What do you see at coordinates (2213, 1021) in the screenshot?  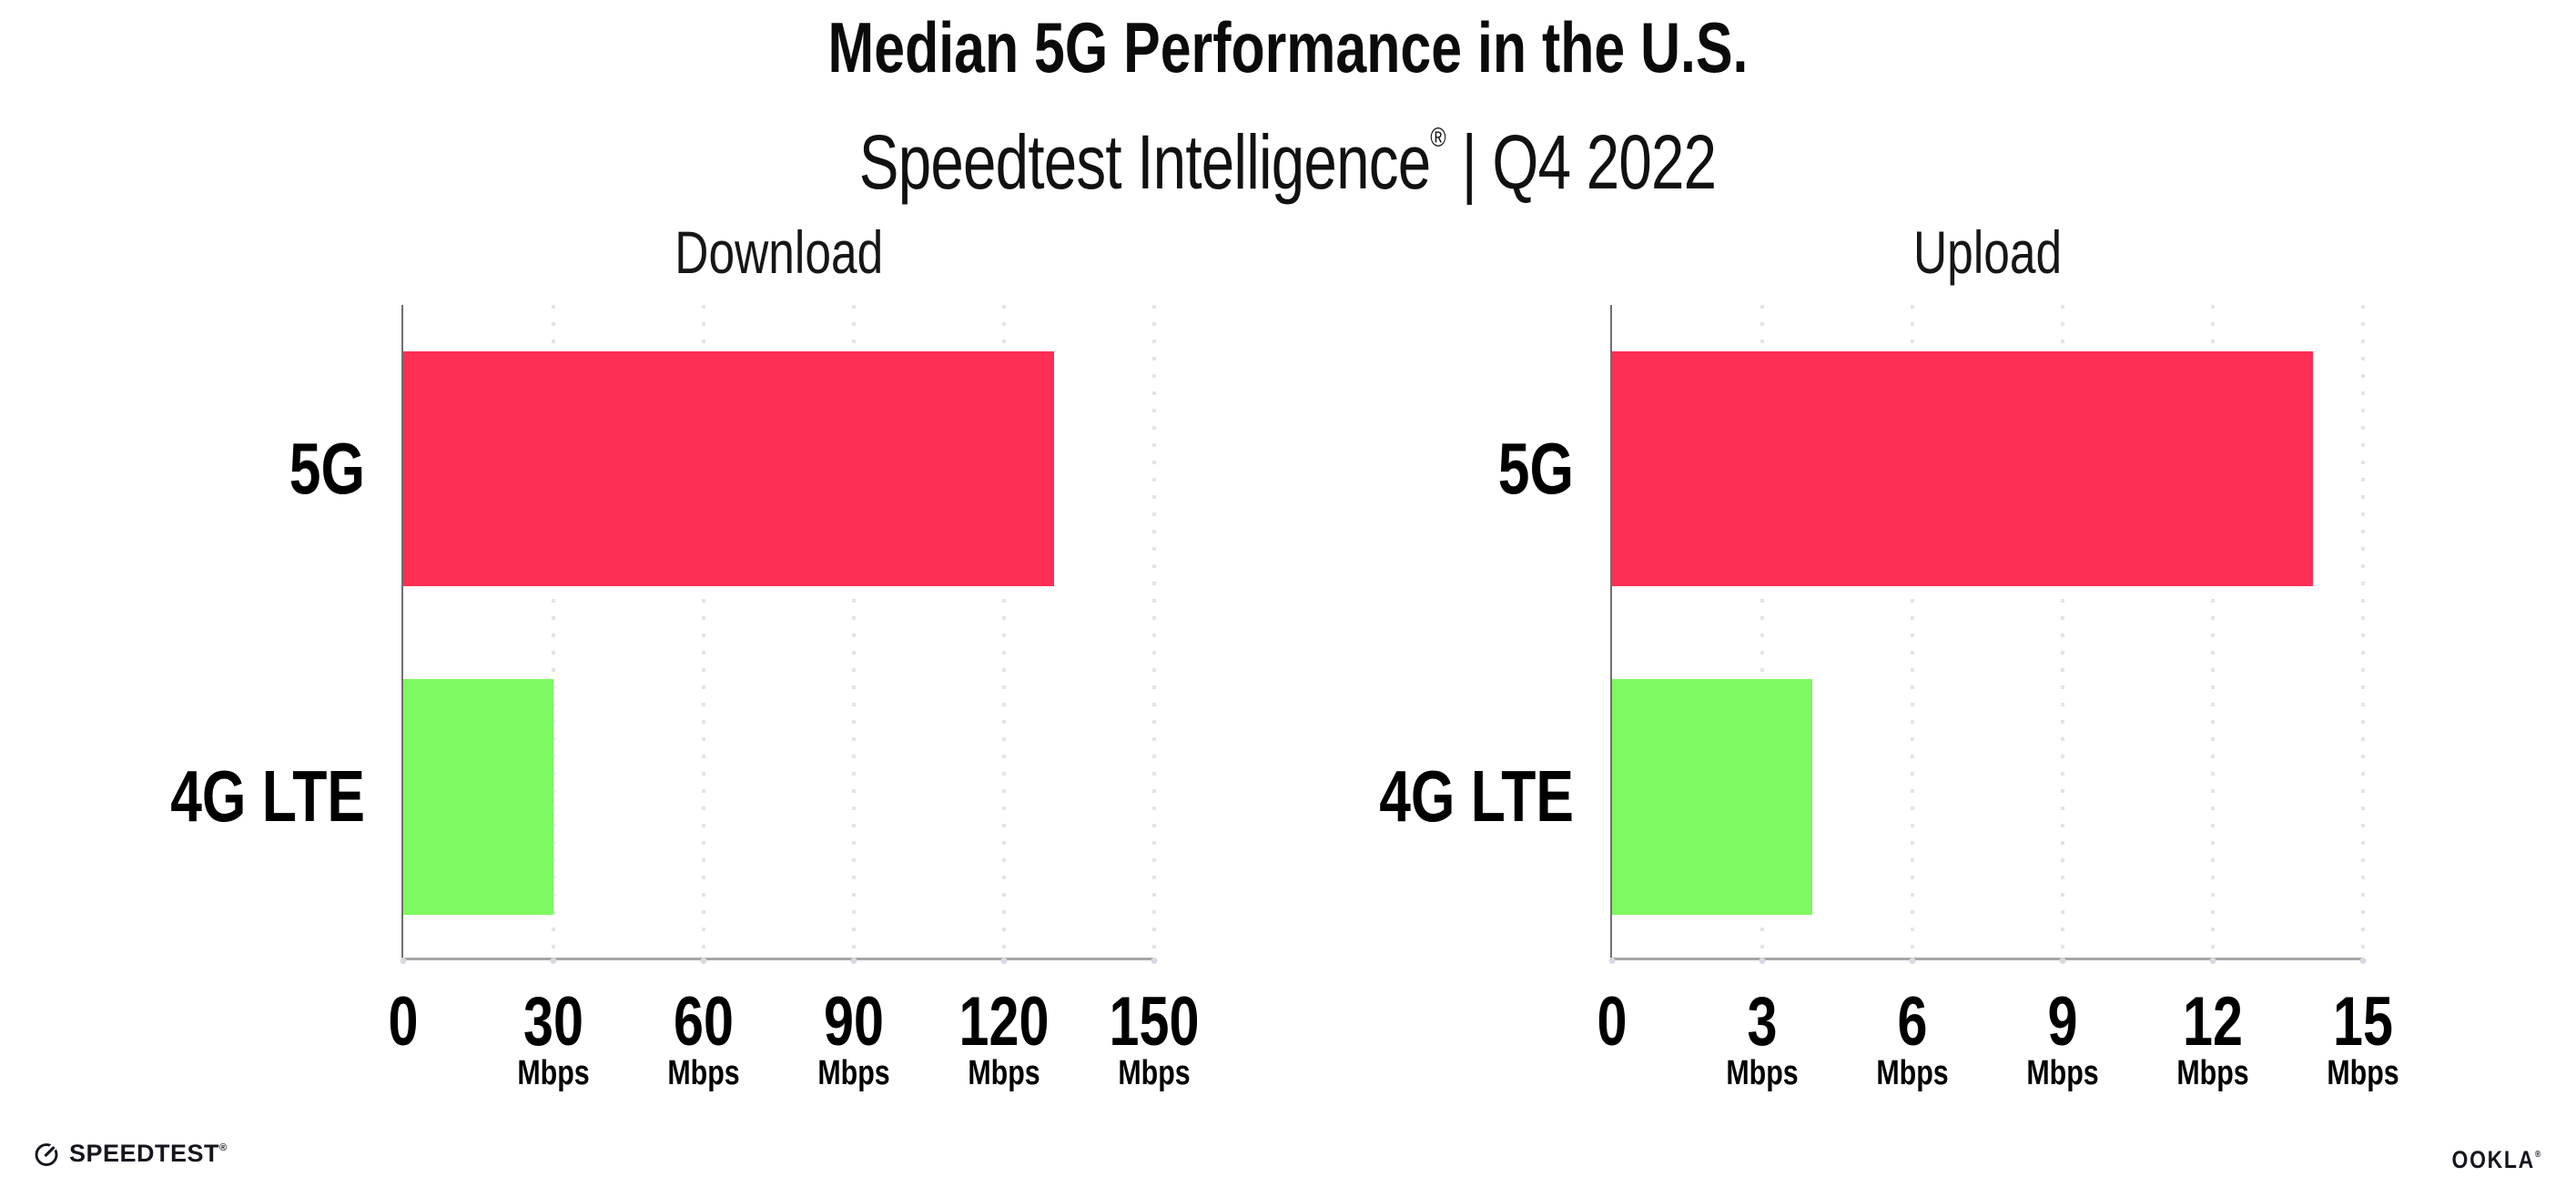 I see `x-tick-value: 12` at bounding box center [2213, 1021].